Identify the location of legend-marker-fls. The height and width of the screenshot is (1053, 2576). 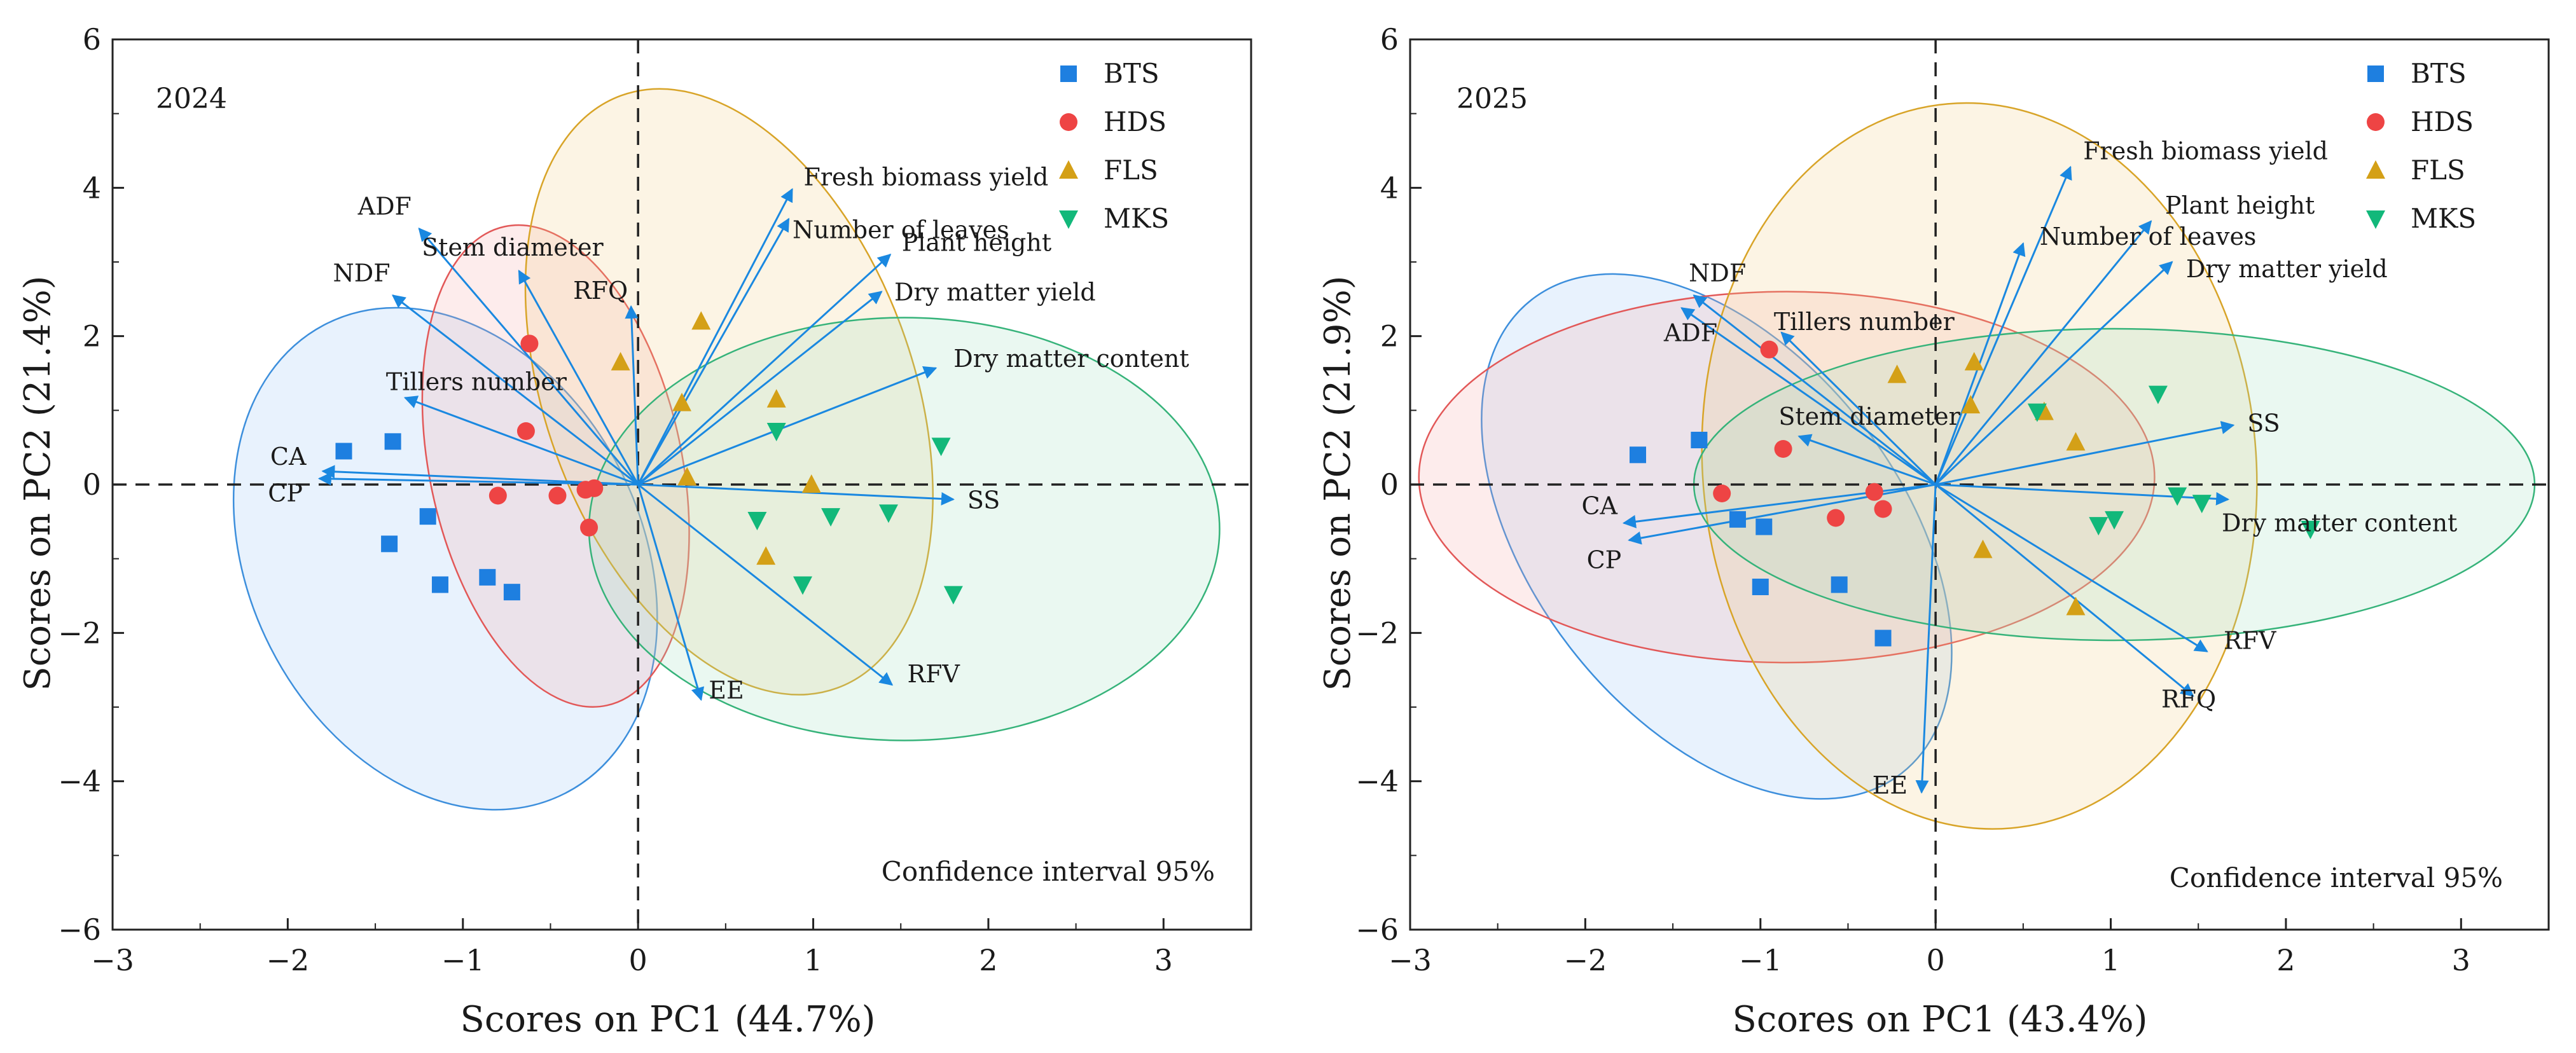
(1068, 169).